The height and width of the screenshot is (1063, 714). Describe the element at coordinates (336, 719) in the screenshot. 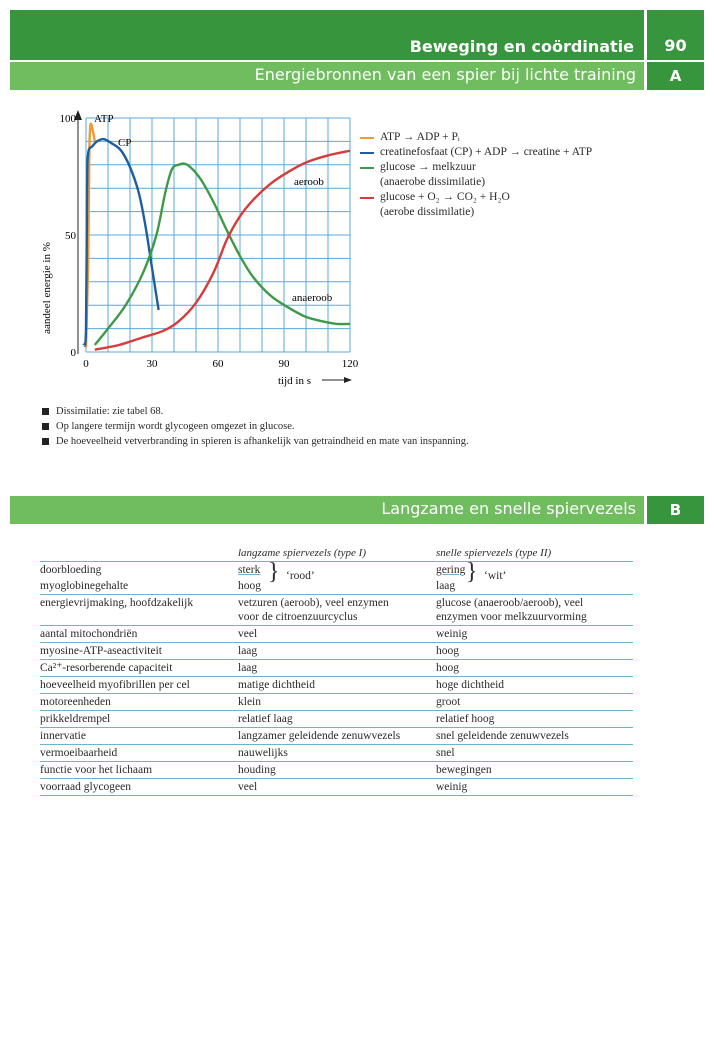

I see `table-row: prikkeldrempel relatief laag relatief hoog` at that location.